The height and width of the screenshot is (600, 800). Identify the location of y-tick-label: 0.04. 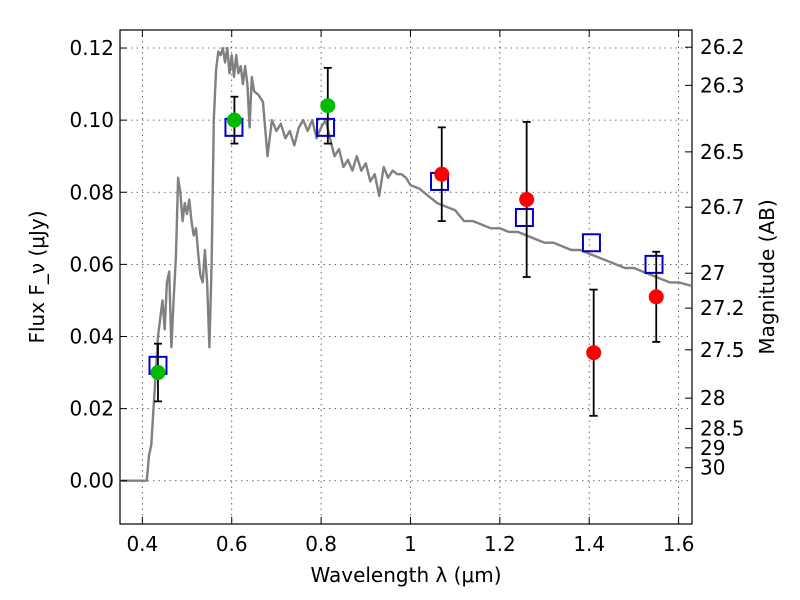
(91, 336).